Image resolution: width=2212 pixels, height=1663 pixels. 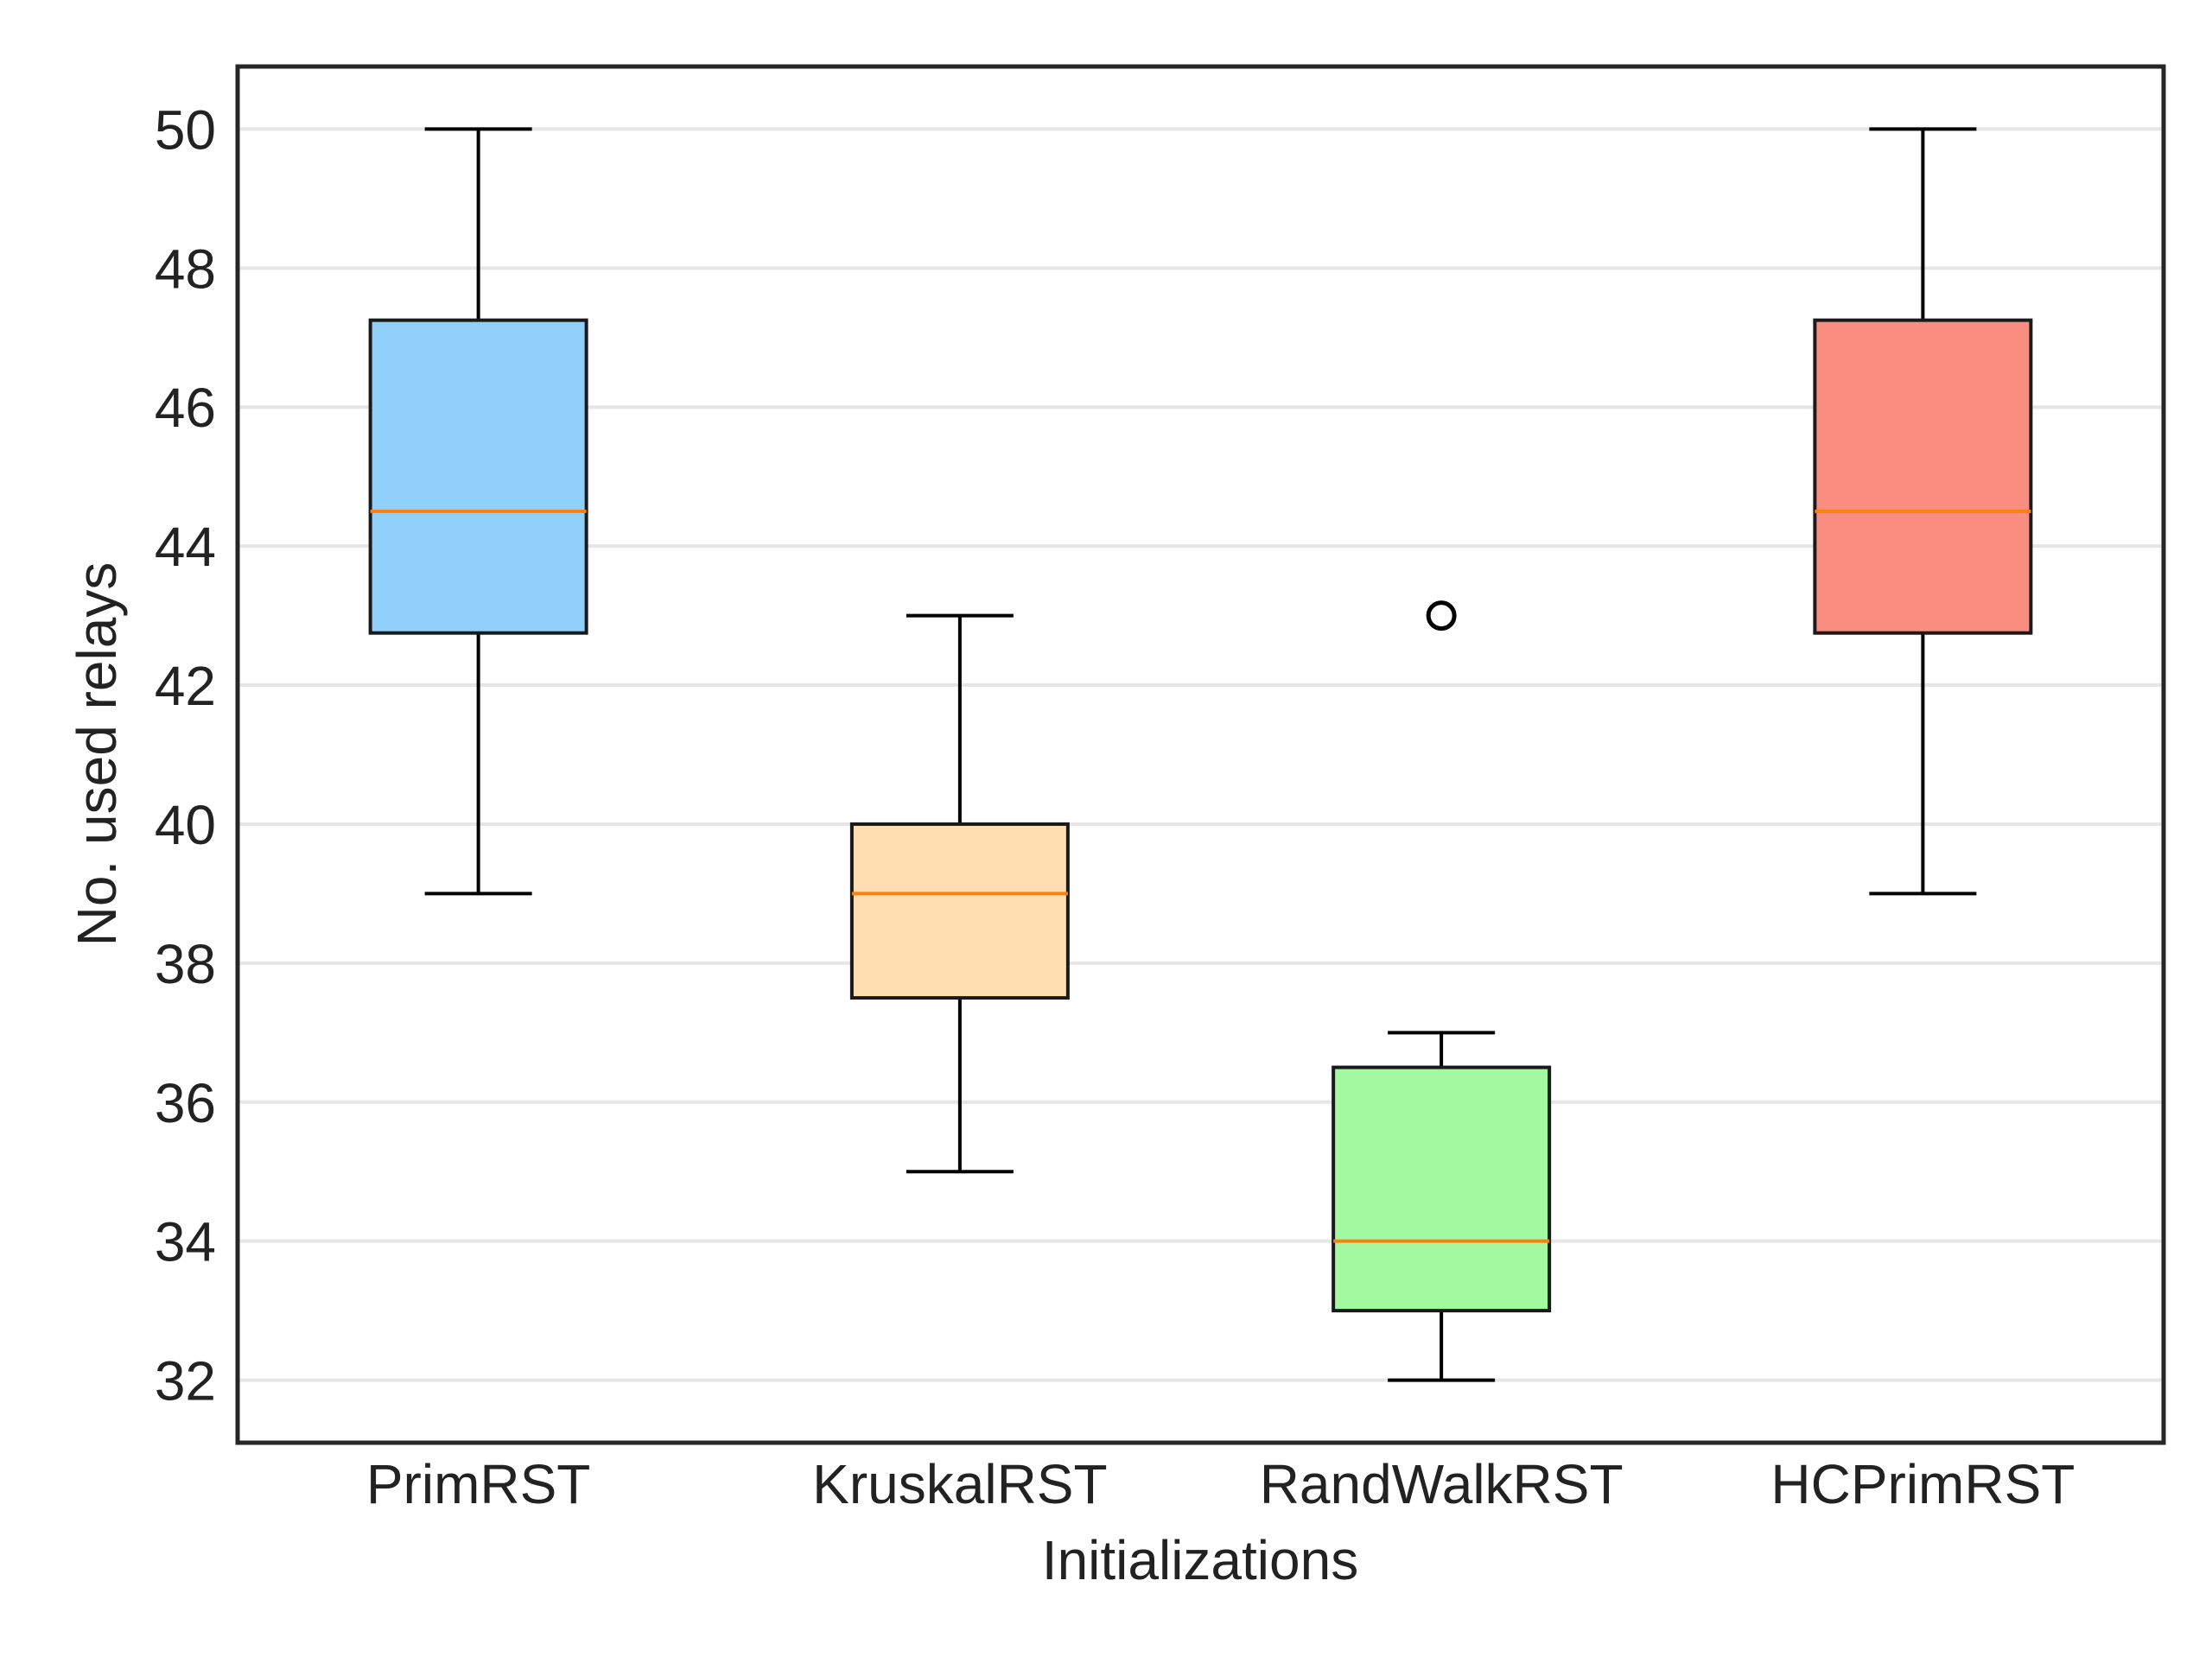 What do you see at coordinates (185, 1103) in the screenshot?
I see `y-tick-label: 36` at bounding box center [185, 1103].